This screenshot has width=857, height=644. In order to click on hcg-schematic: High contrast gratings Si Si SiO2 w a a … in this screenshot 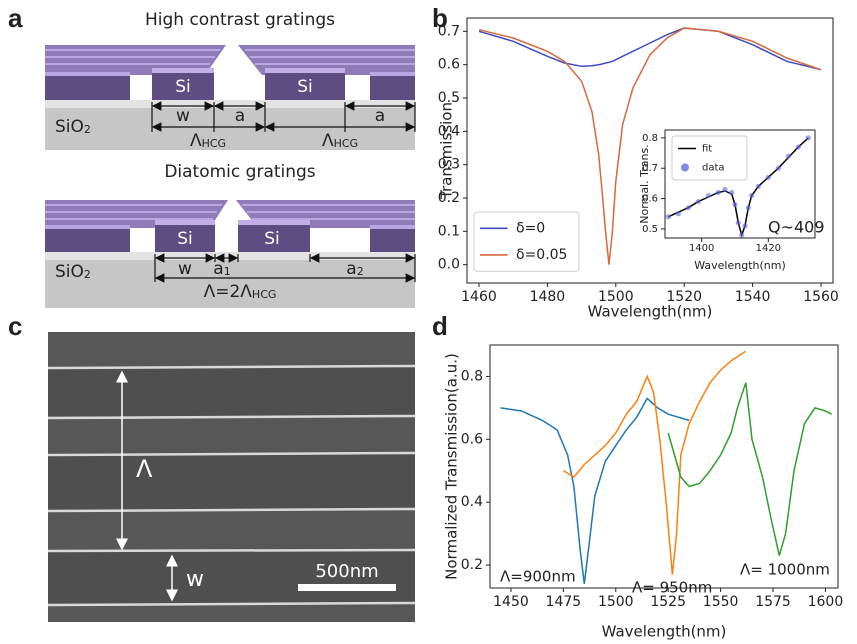, I will do `click(230, 80)`.